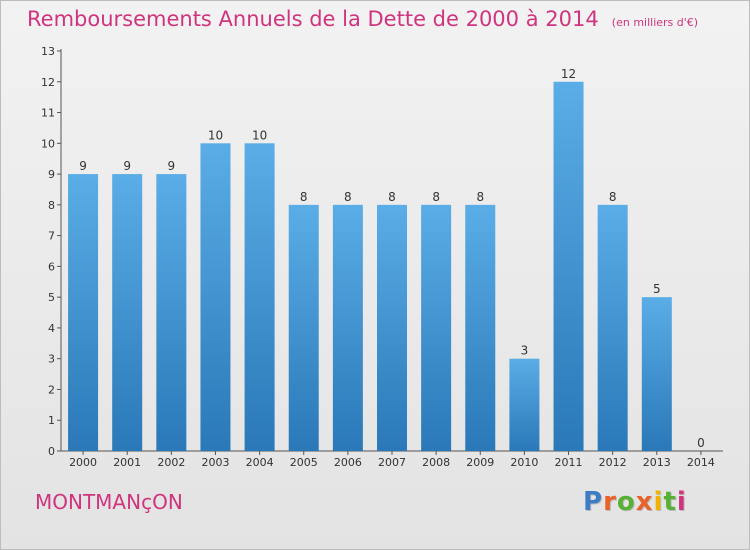 The image size is (750, 550). What do you see at coordinates (51, 451) in the screenshot?
I see `y-tick-label: 0` at bounding box center [51, 451].